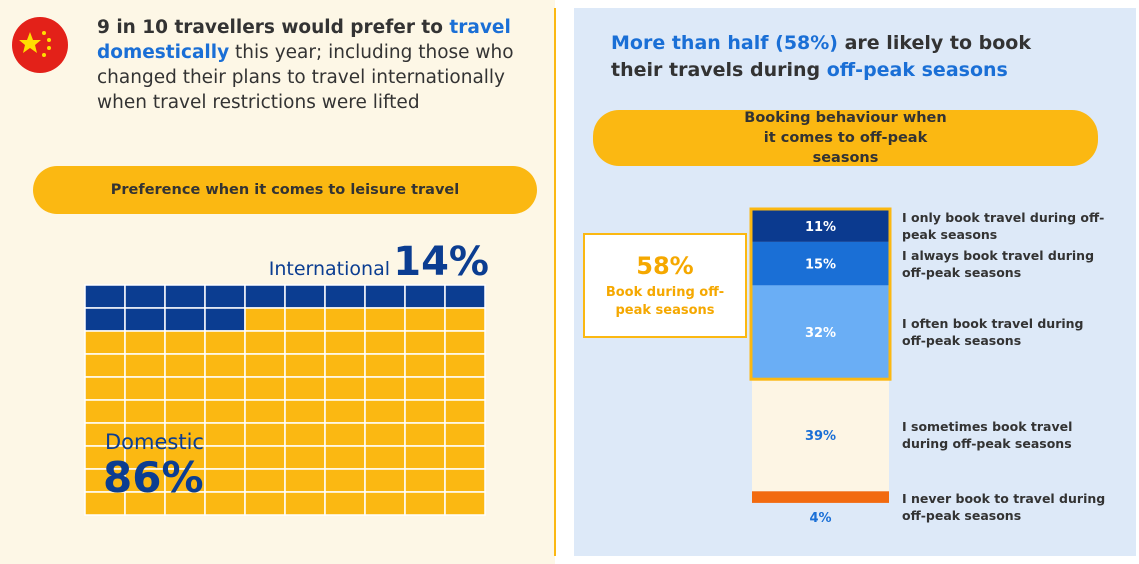 This screenshot has height=564, width=1139. What do you see at coordinates (665, 301) in the screenshot?
I see `callout-text: Book during off-peak seasons` at bounding box center [665, 301].